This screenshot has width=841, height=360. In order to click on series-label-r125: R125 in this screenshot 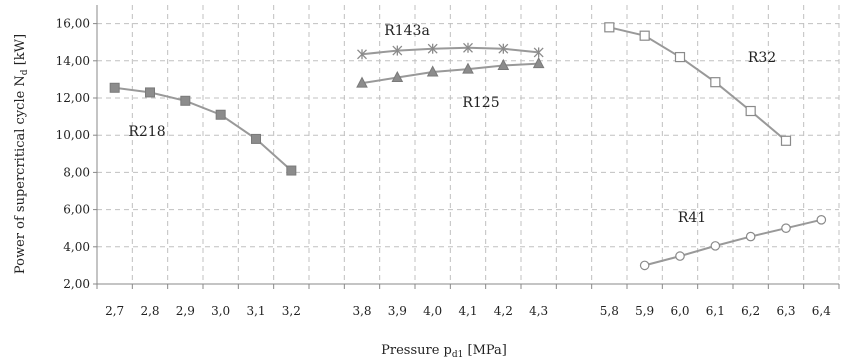, I will do `click(480, 103)`.